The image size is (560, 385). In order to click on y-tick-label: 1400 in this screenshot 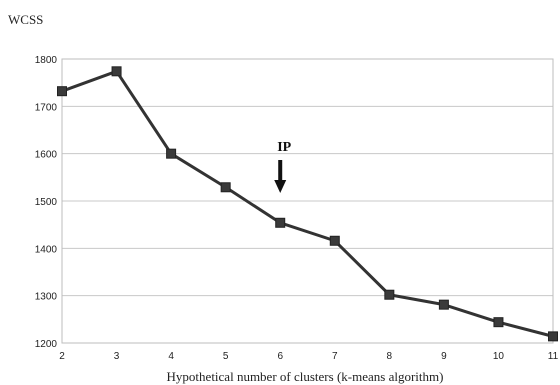, I will do `click(46, 249)`.